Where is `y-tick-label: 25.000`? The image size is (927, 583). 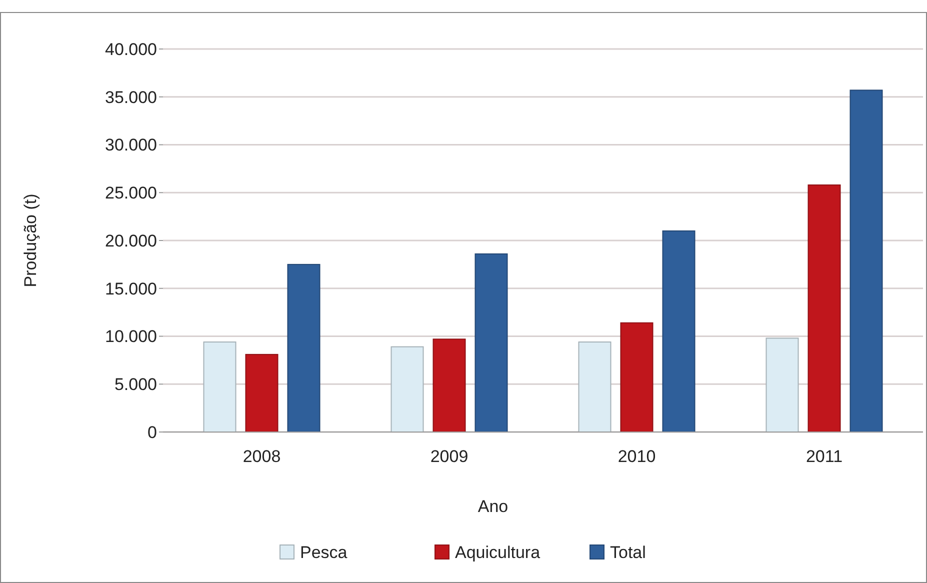
y-tick-label: 25.000 is located at coordinates (131, 193).